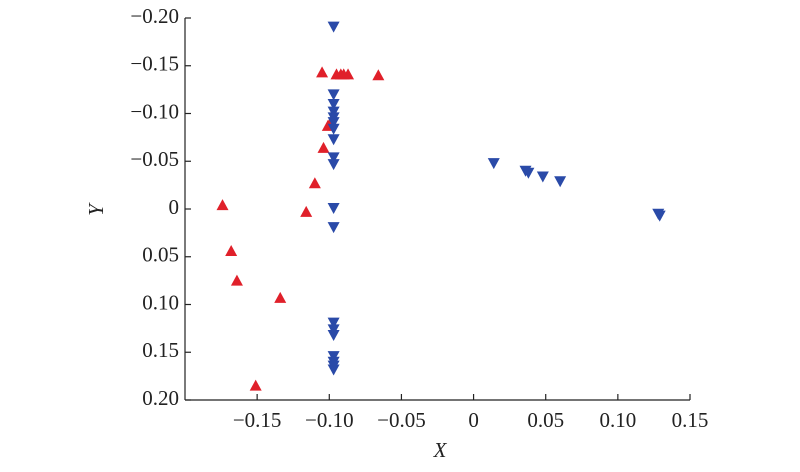 The width and height of the screenshot is (800, 472). I want to click on x-tick-label: 0, so click(473, 420).